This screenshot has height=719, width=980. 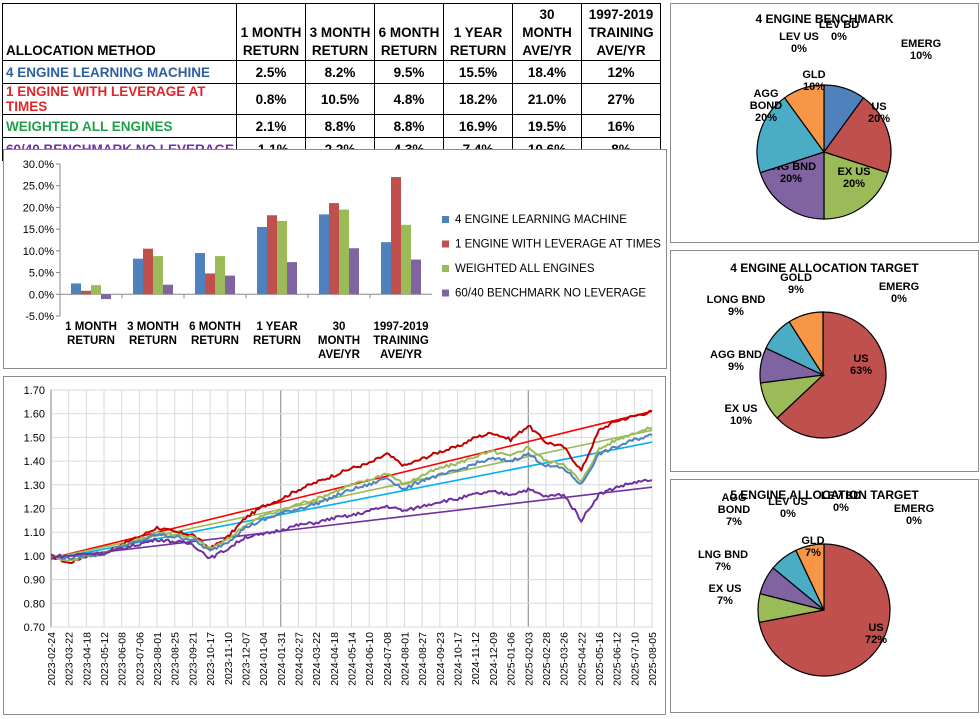 What do you see at coordinates (119, 72) in the screenshot?
I see `row-label: 4 ENGINE LEARNING MACHINE` at bounding box center [119, 72].